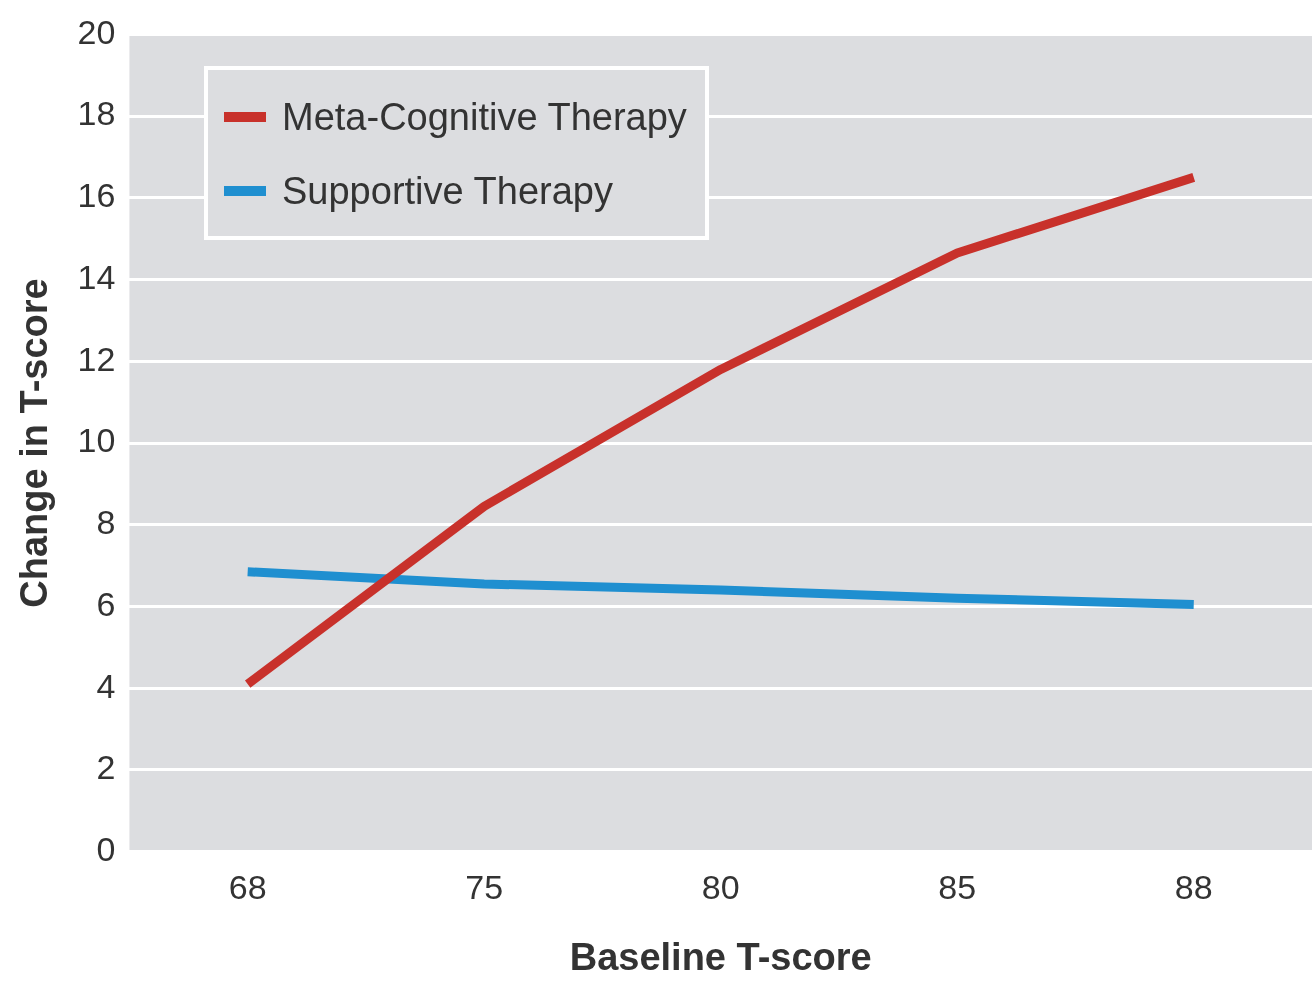 The image size is (1312, 992). What do you see at coordinates (447, 191) in the screenshot?
I see `legend-label: Supportive Therapy` at bounding box center [447, 191].